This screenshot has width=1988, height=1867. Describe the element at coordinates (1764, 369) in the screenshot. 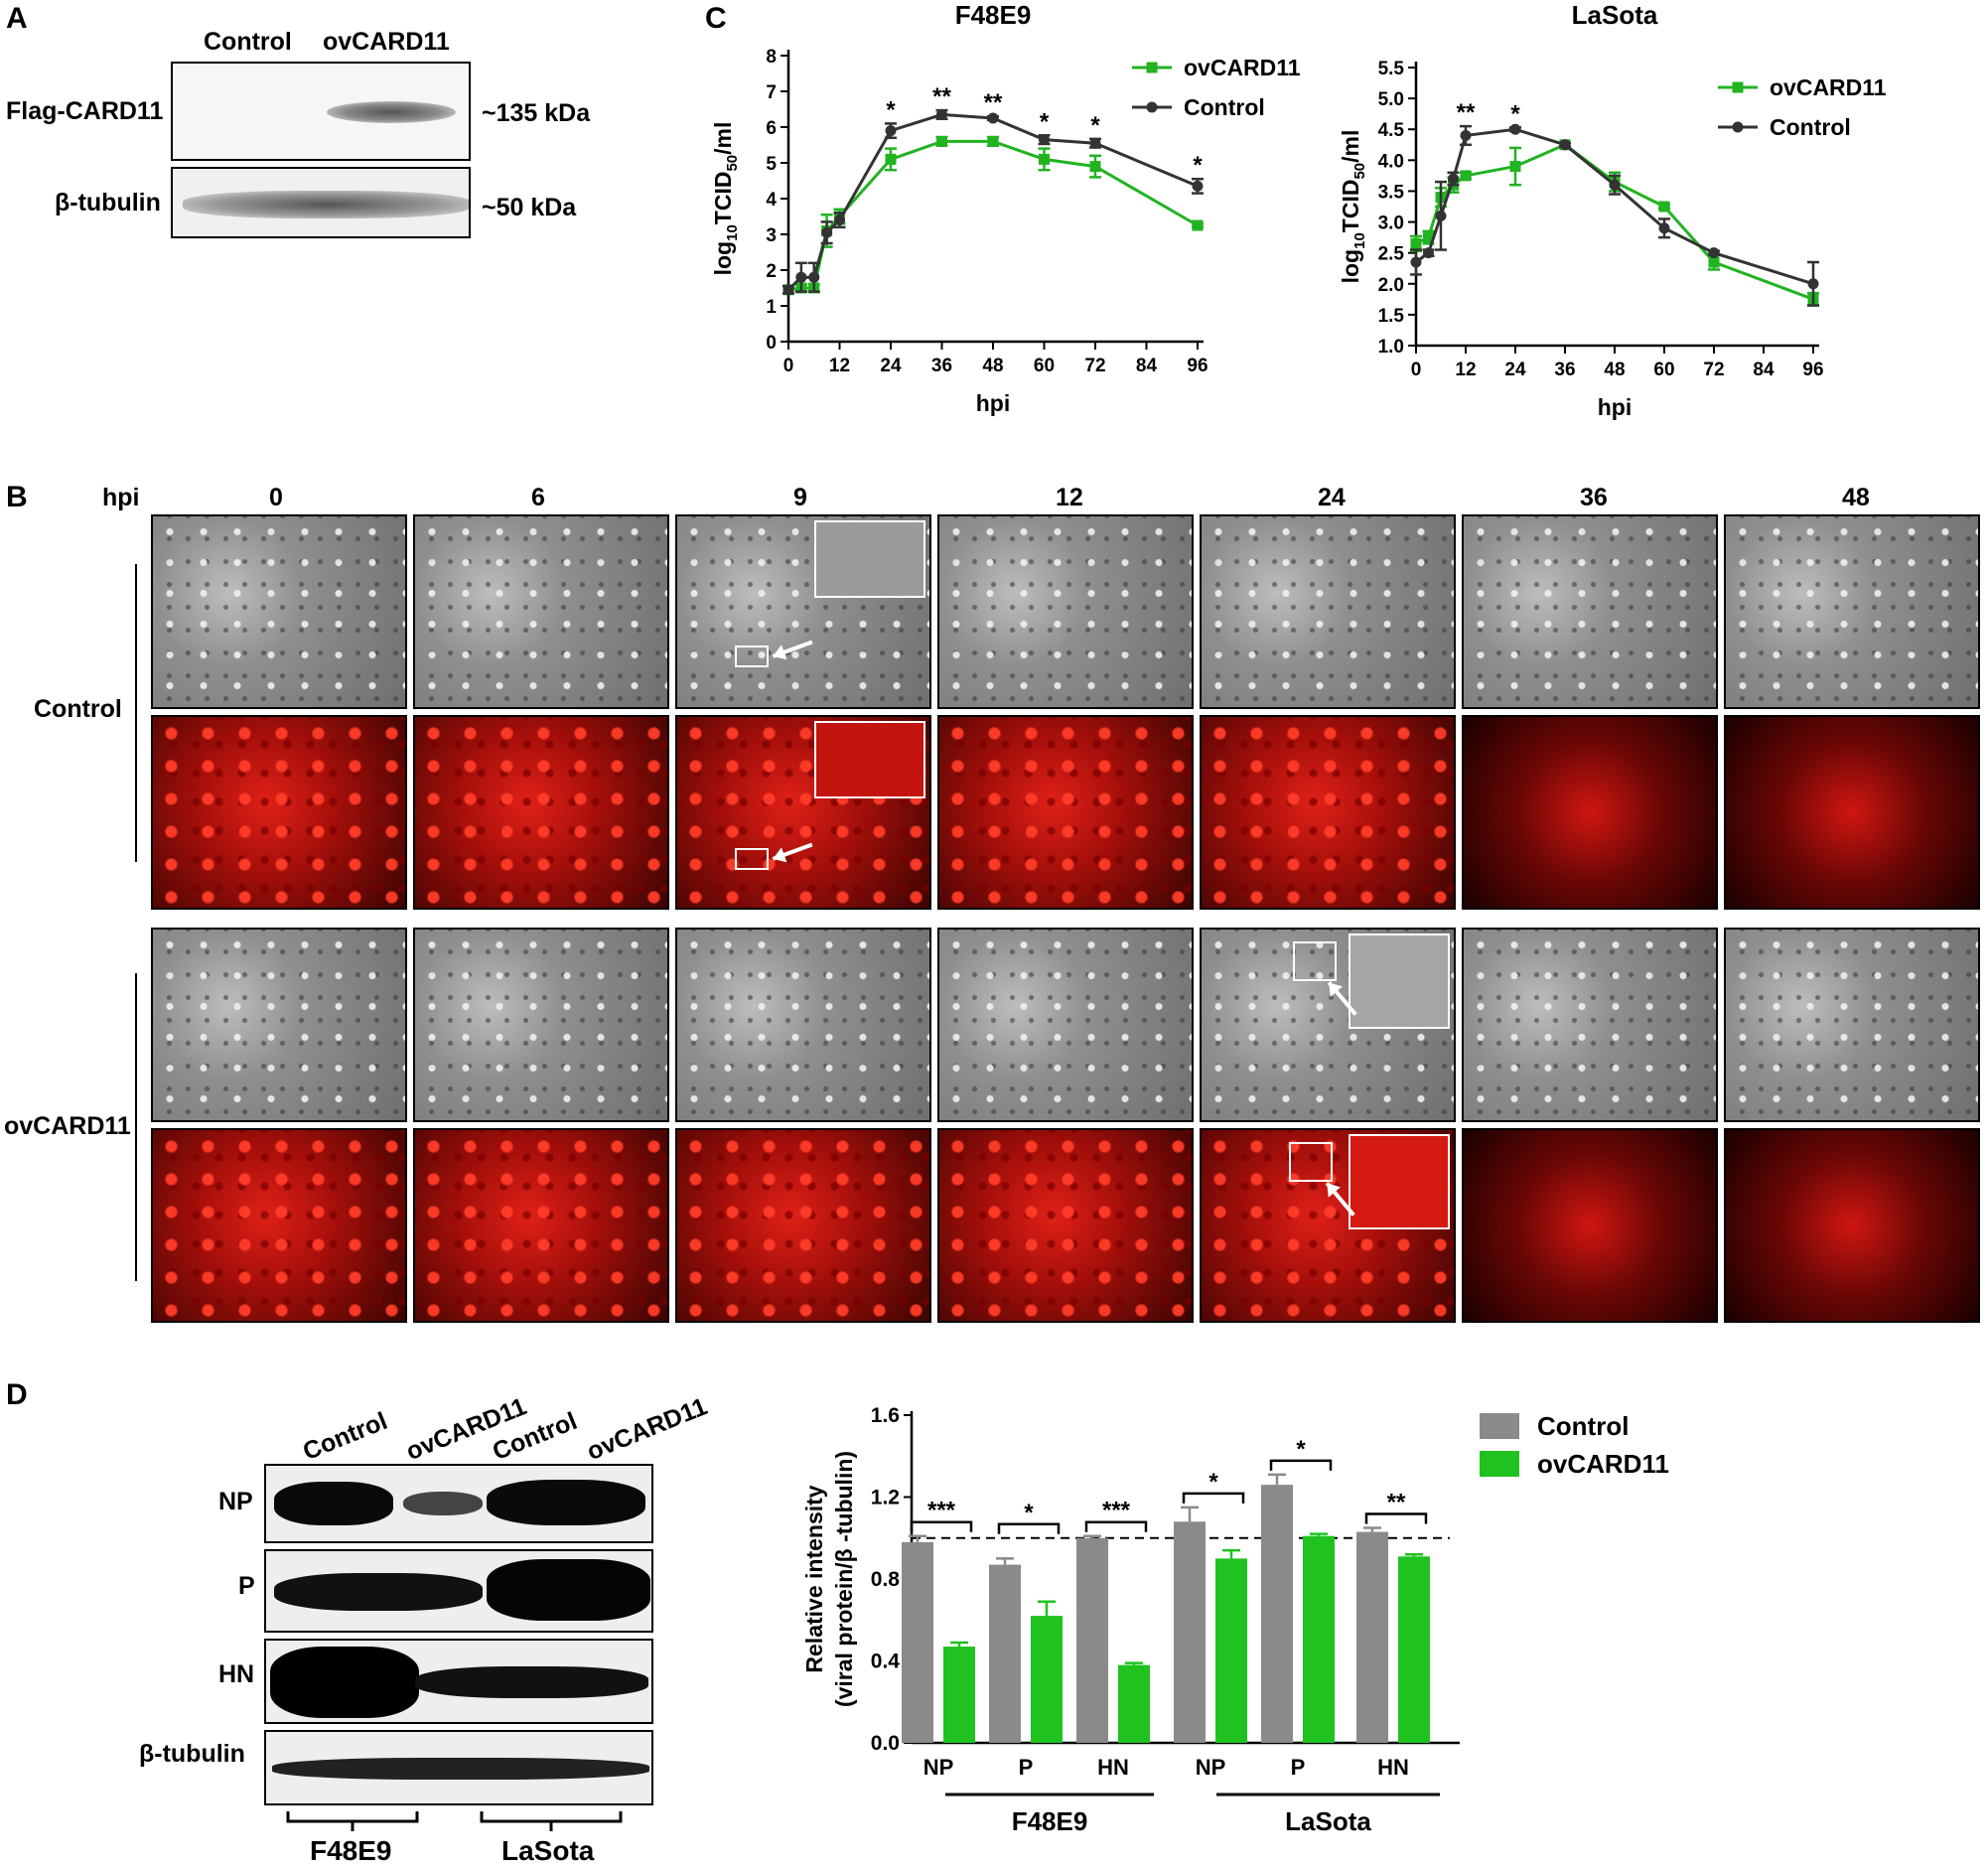

I see `x-tick-label: 84` at that location.